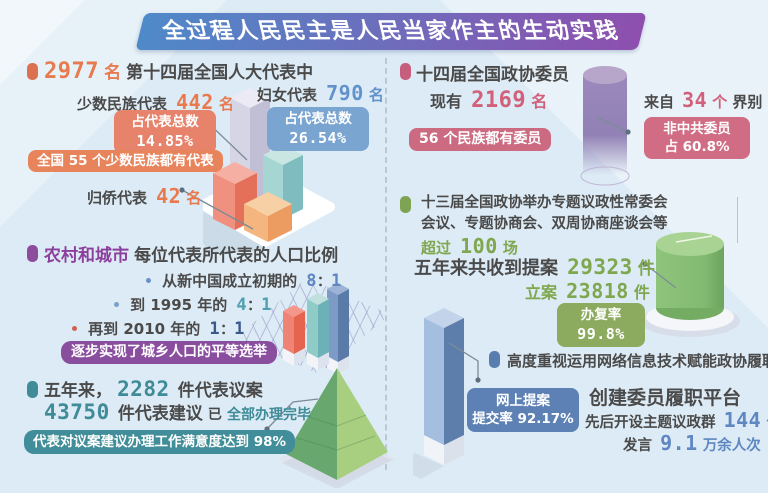 This screenshot has height=493, width=768. Describe the element at coordinates (320, 93) in the screenshot. I see `women-deputies: 妇女代表 790 名` at that location.